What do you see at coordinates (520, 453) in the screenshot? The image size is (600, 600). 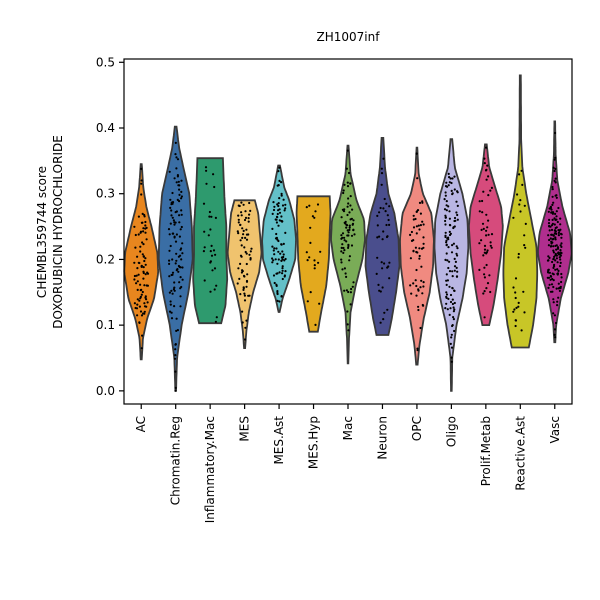 I see `x-tick-label: Reactive.Ast` at bounding box center [520, 453].